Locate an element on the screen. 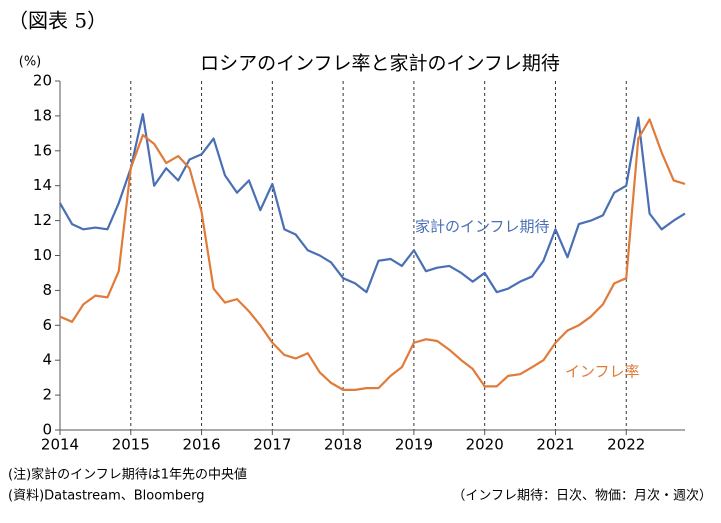  note: (資料)Datastream、Bloomberg is located at coordinates (106, 496).